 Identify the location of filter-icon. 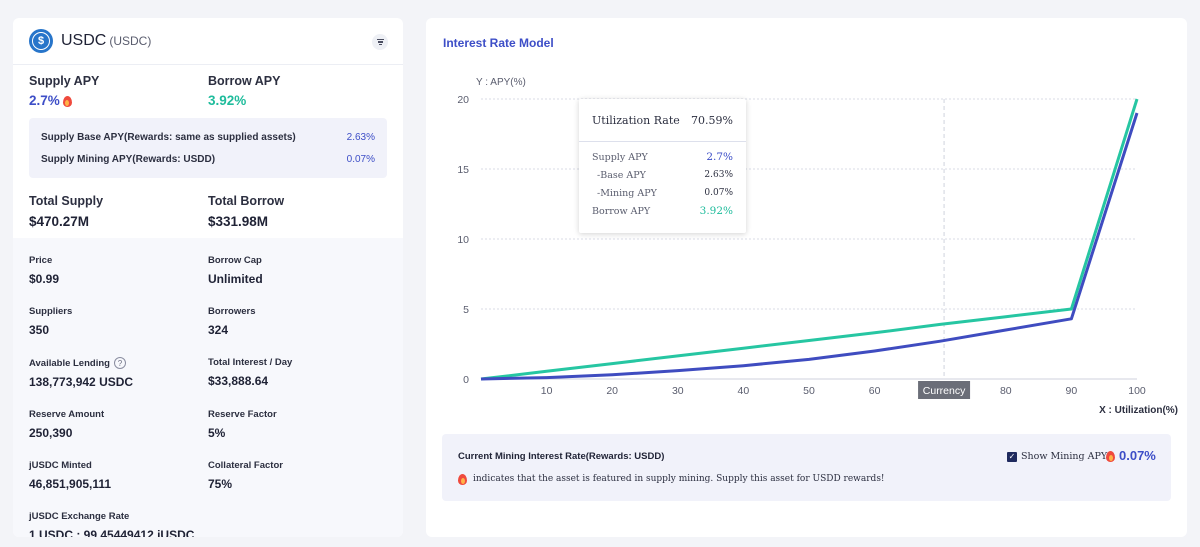
(380, 42).